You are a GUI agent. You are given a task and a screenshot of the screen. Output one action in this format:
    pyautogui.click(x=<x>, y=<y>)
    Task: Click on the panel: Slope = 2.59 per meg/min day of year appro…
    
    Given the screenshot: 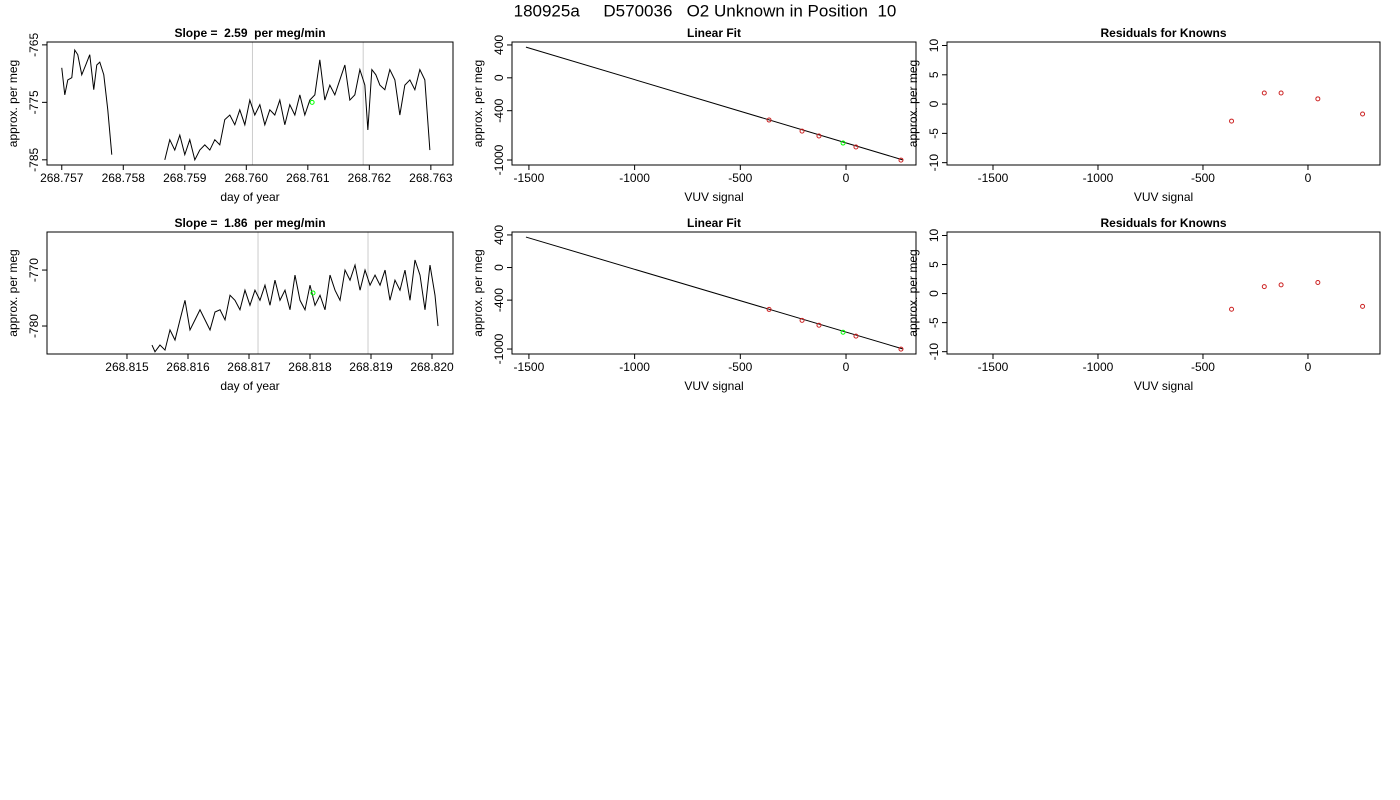 What is the action you would take?
    pyautogui.click(x=230, y=115)
    